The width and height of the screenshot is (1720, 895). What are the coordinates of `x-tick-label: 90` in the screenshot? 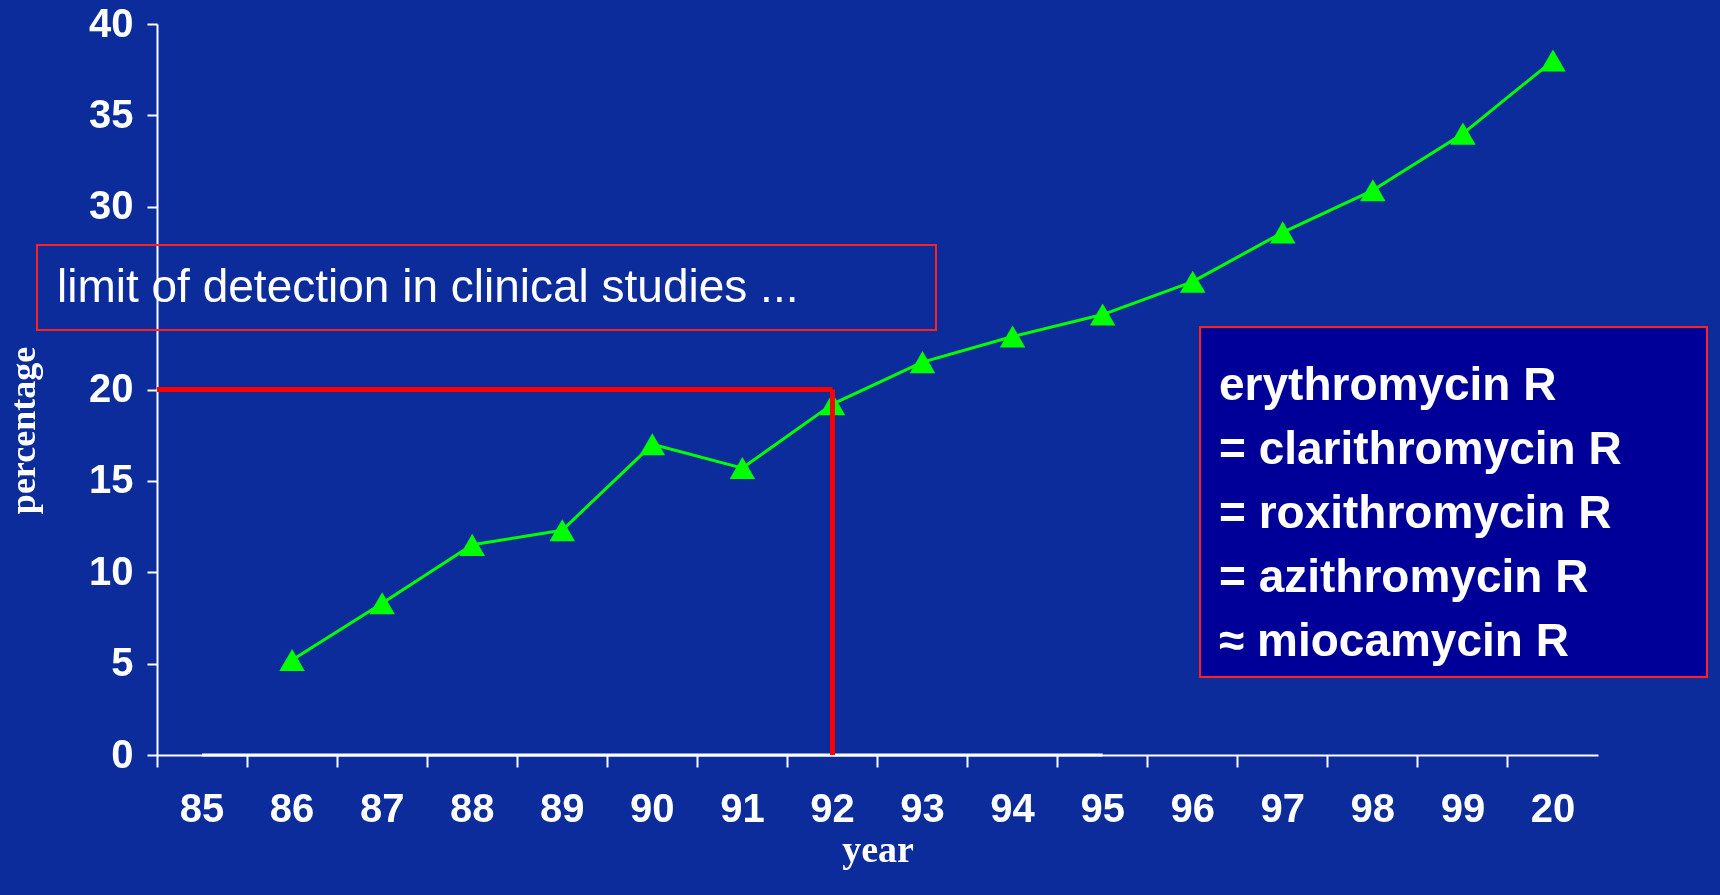 It's located at (652, 807).